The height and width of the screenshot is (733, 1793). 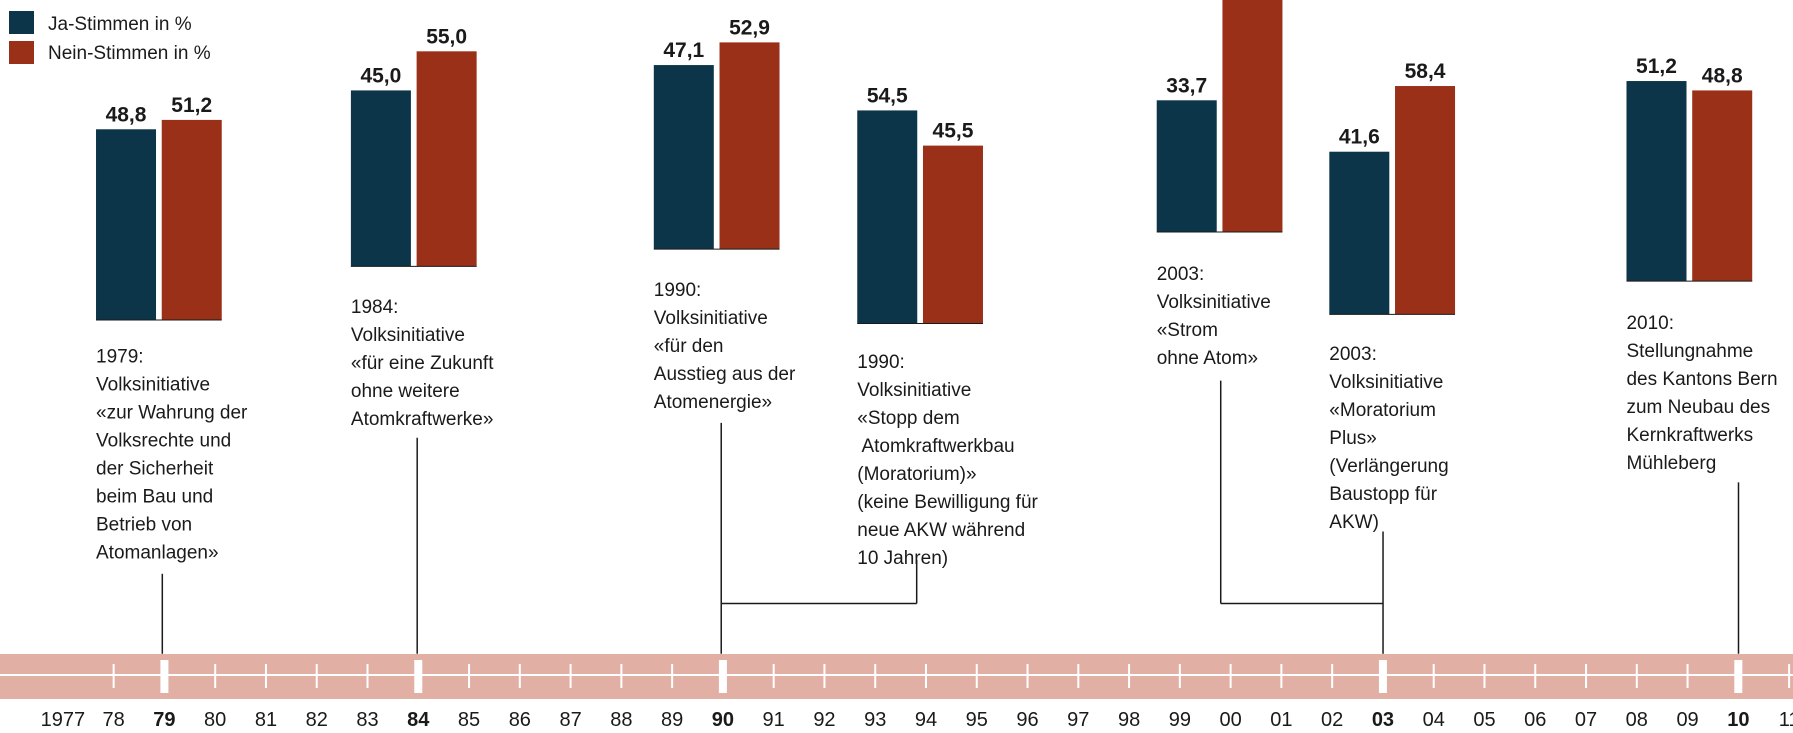 I want to click on value-label: 45,0, so click(x=380, y=75).